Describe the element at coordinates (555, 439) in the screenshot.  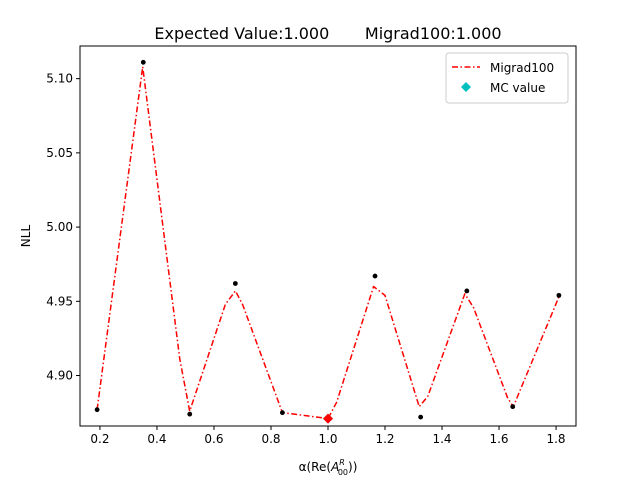
I see `x-tick-label: 1.8` at that location.